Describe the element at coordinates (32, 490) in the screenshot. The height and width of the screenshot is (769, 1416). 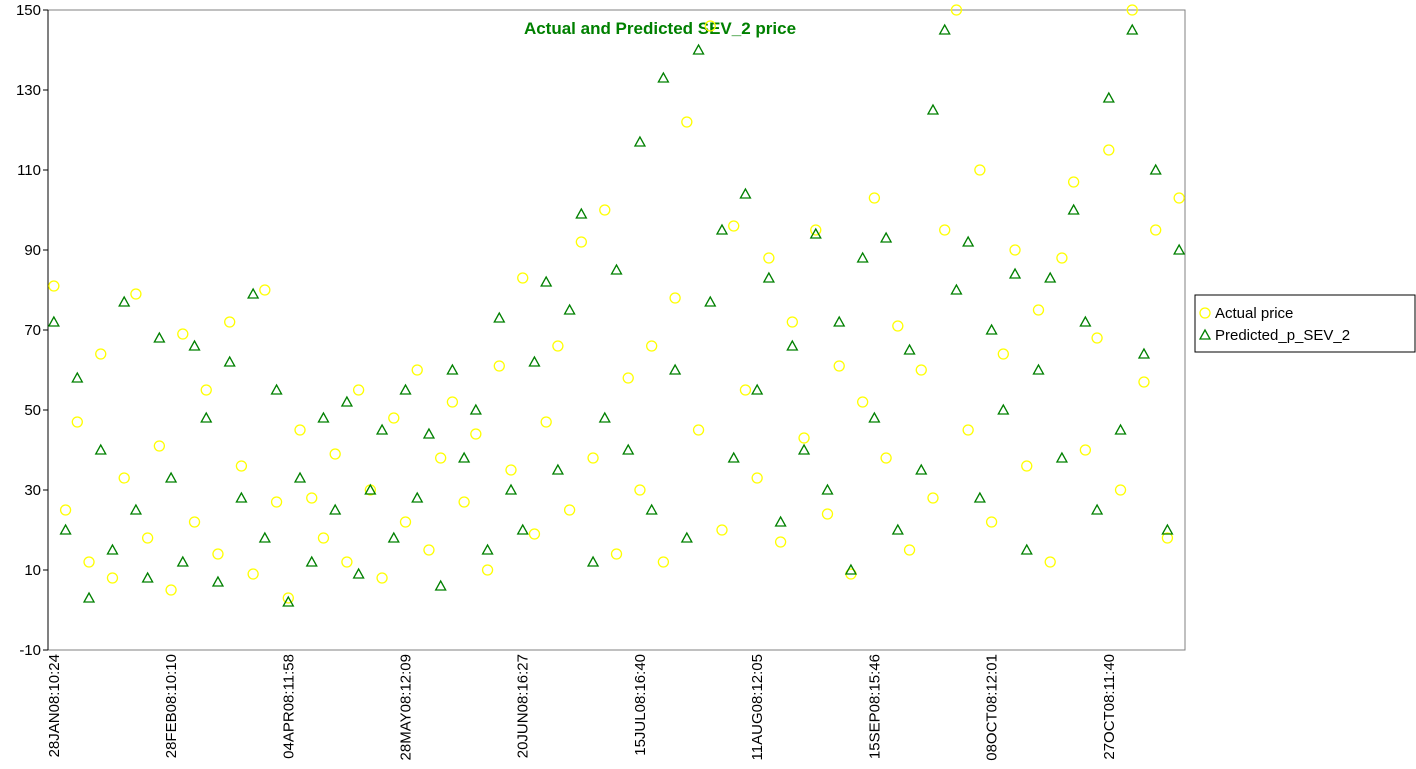
I see `y-tick-label: 30` at that location.